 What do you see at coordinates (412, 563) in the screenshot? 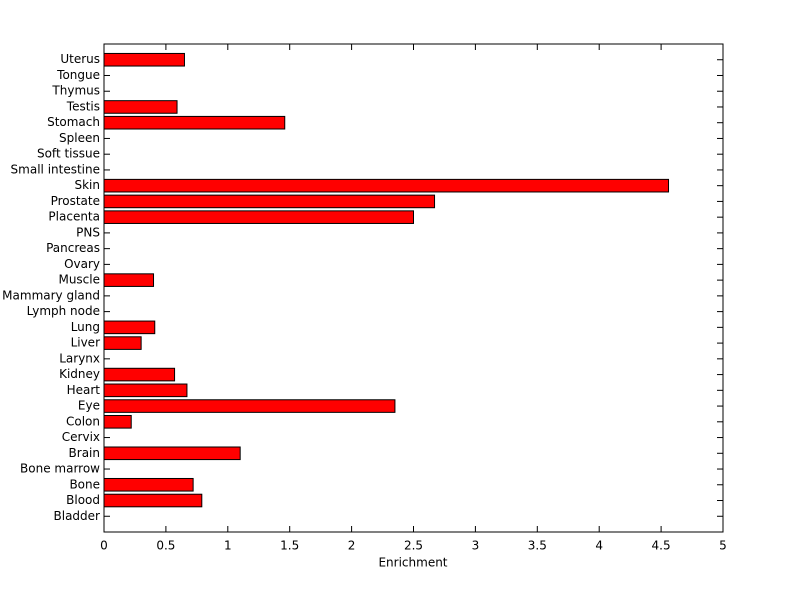
I see `x-axis-label: Enrichment` at bounding box center [412, 563].